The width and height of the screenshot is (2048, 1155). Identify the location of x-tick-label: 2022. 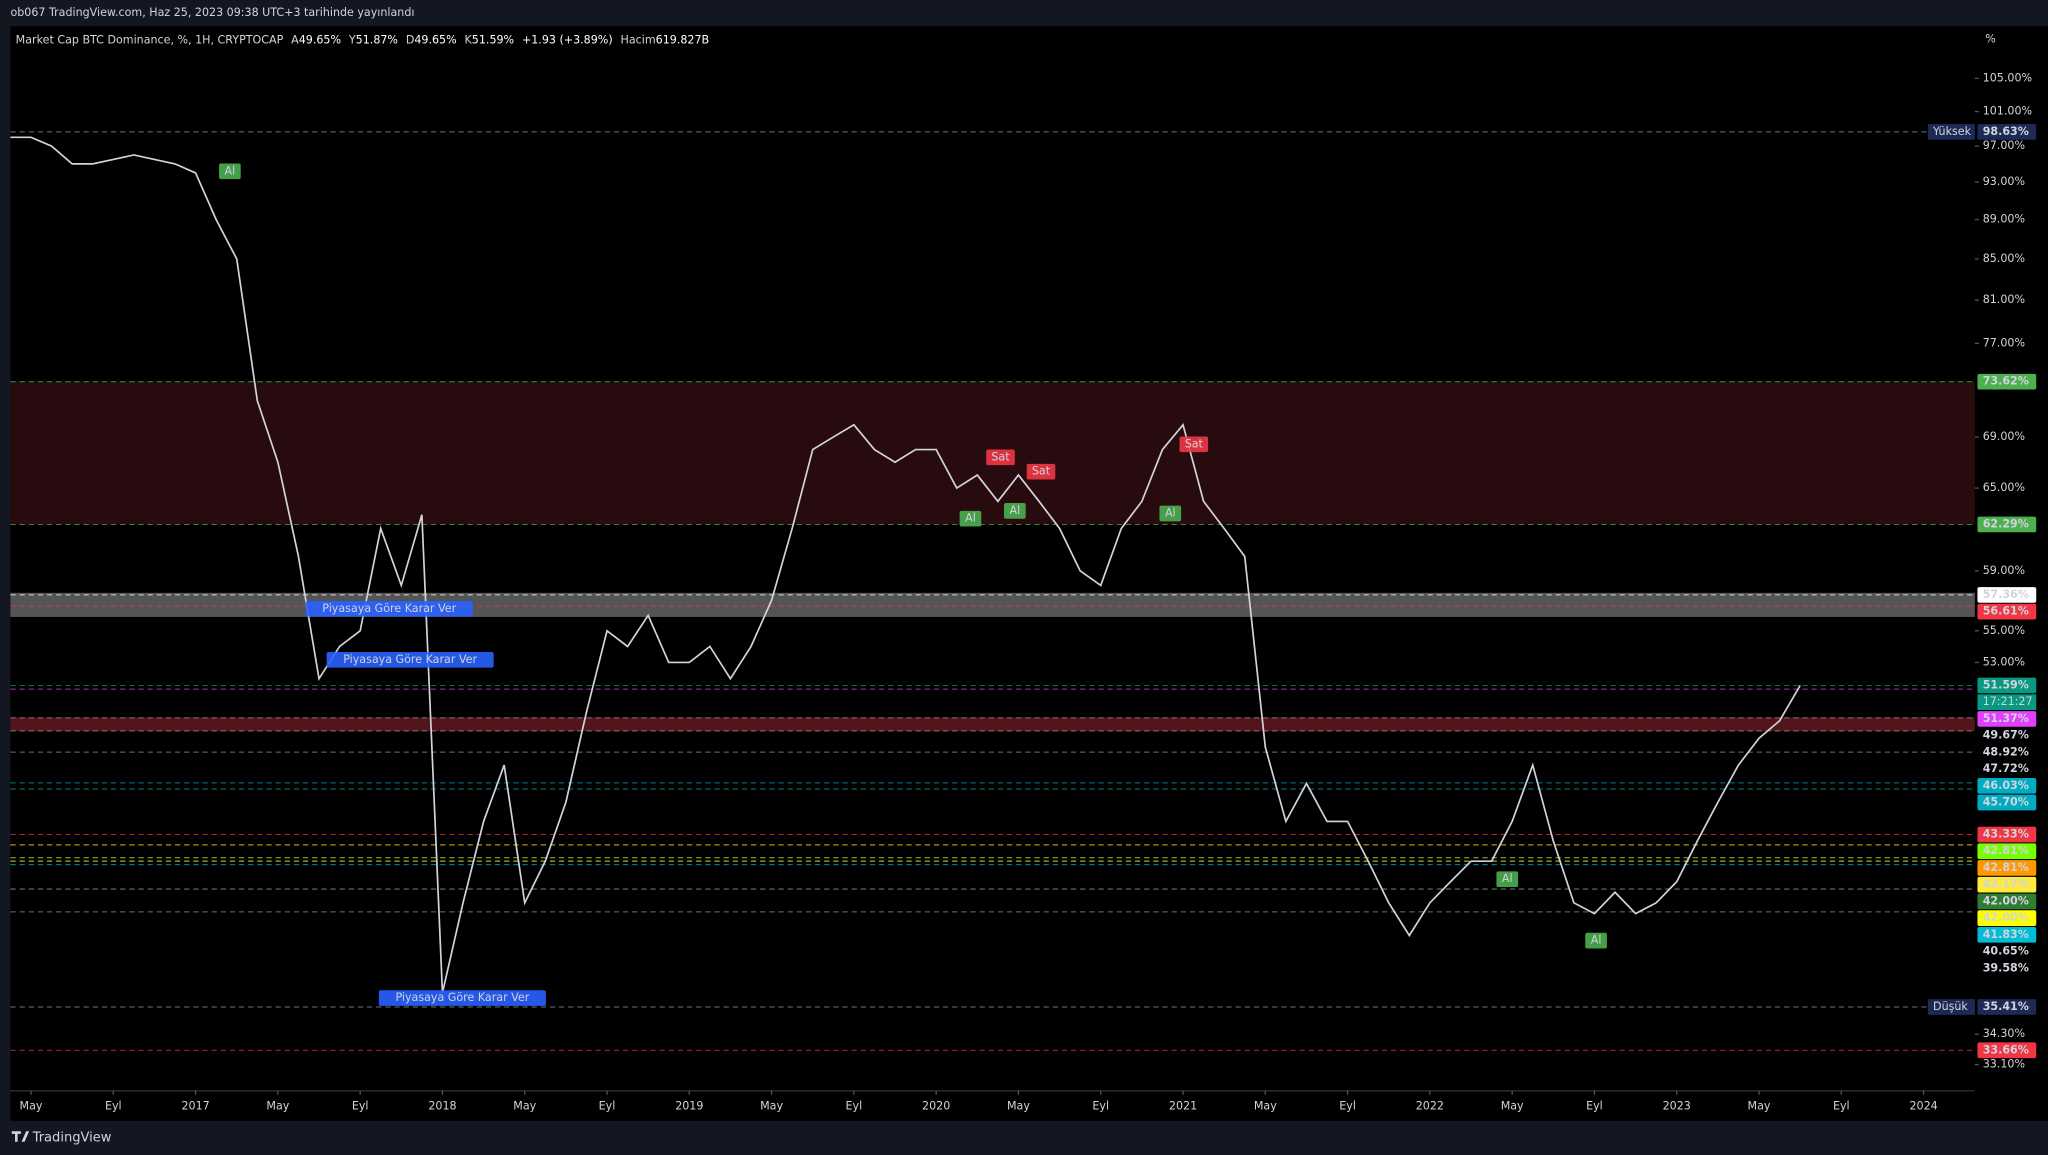
(1430, 1105).